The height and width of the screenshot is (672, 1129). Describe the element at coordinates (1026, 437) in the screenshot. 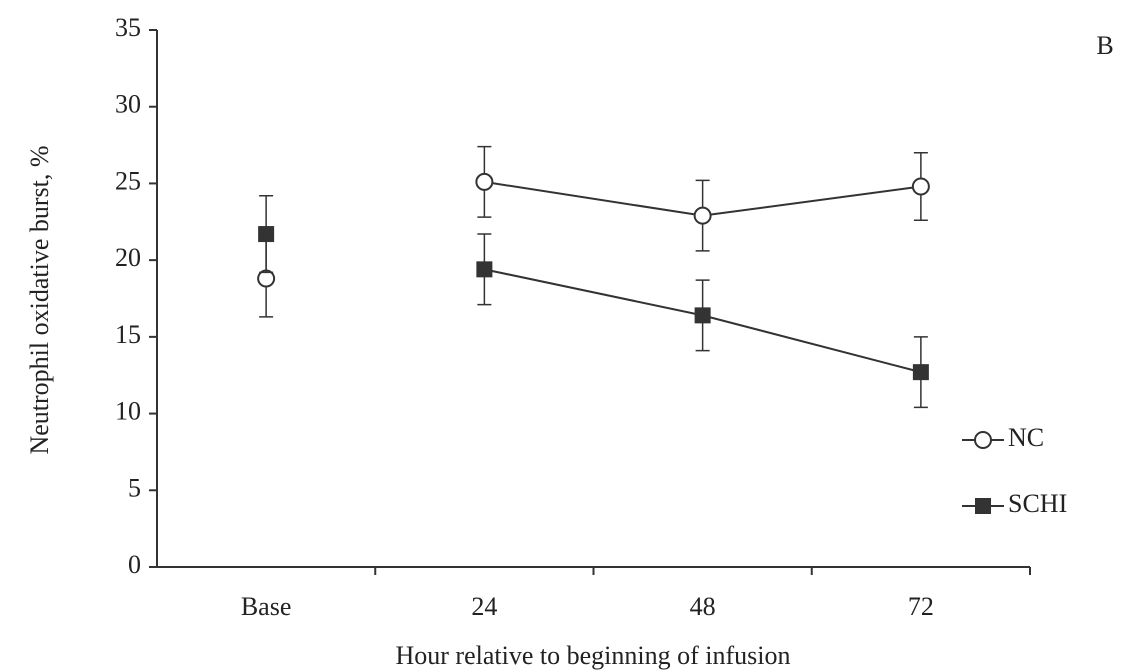

I see `legend-label: NC` at that location.